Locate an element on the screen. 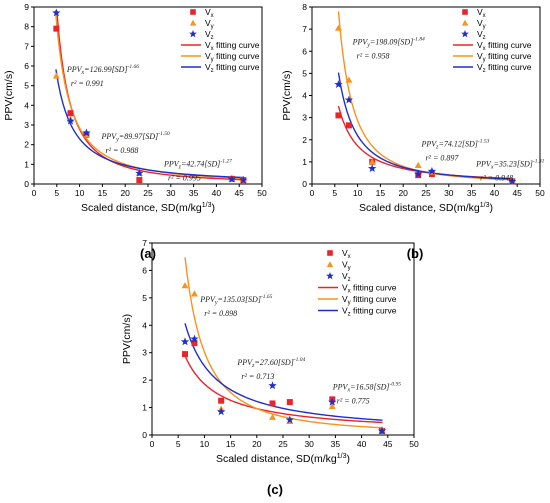 This screenshot has height=503, width=550. chart-b-annotation-r2-y: r² = 0.958 is located at coordinates (373, 56).